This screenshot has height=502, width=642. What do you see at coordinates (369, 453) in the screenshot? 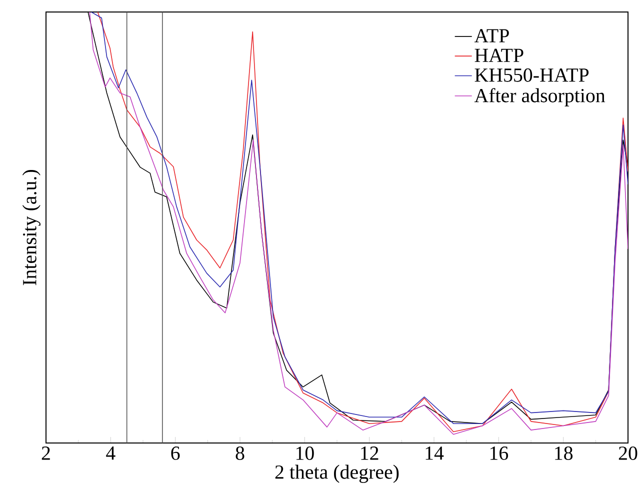
I see `x-tick-label: 12` at bounding box center [369, 453].